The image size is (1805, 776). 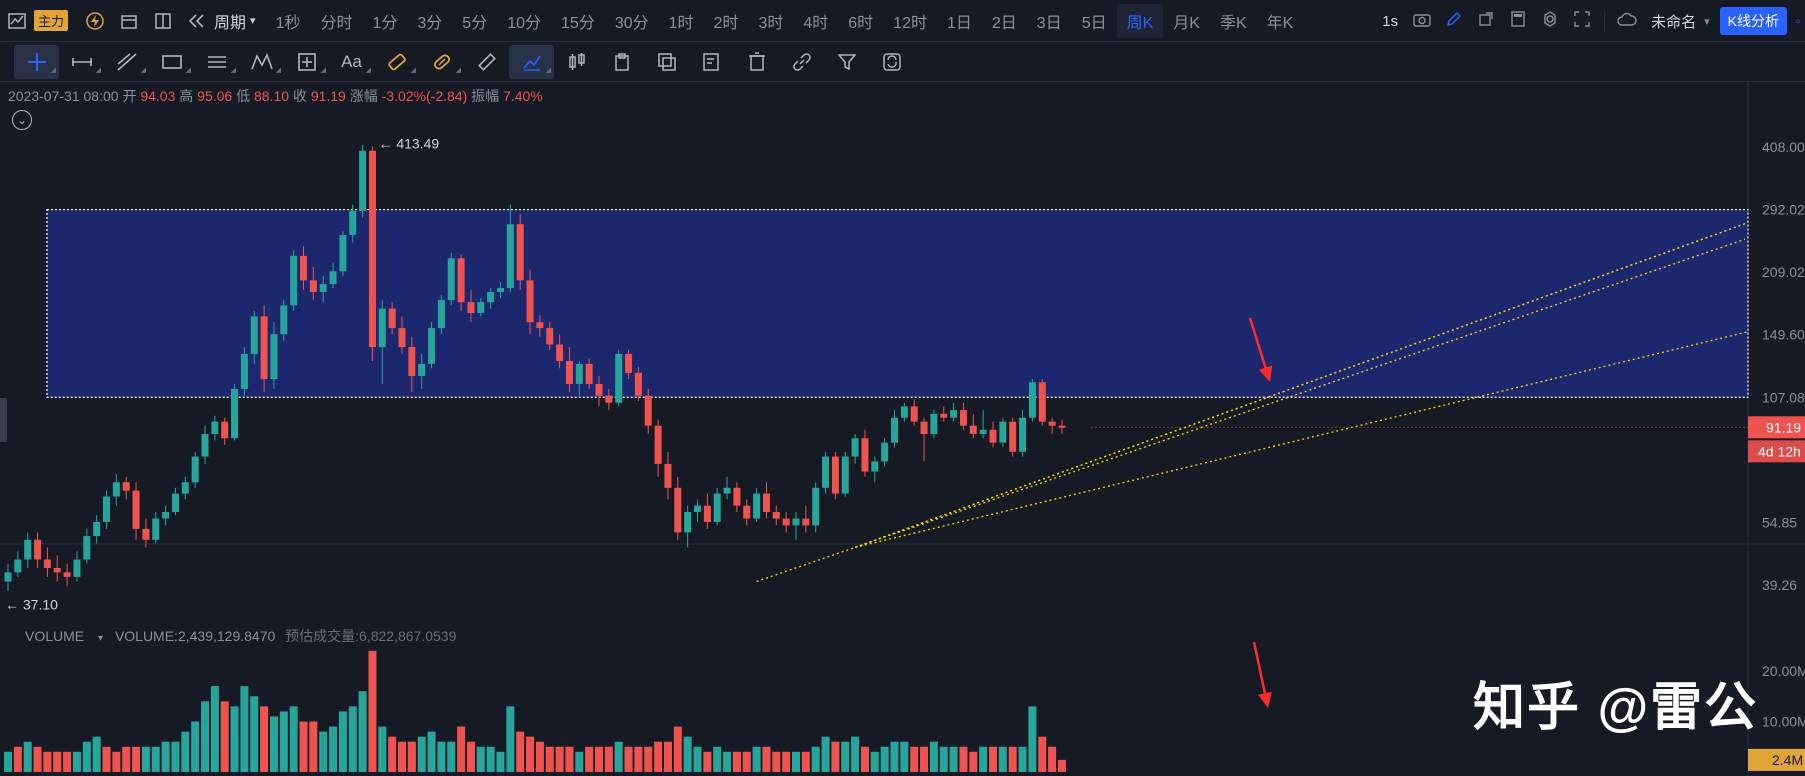 What do you see at coordinates (1280, 23) in the screenshot?
I see `interval-年K: 年K` at bounding box center [1280, 23].